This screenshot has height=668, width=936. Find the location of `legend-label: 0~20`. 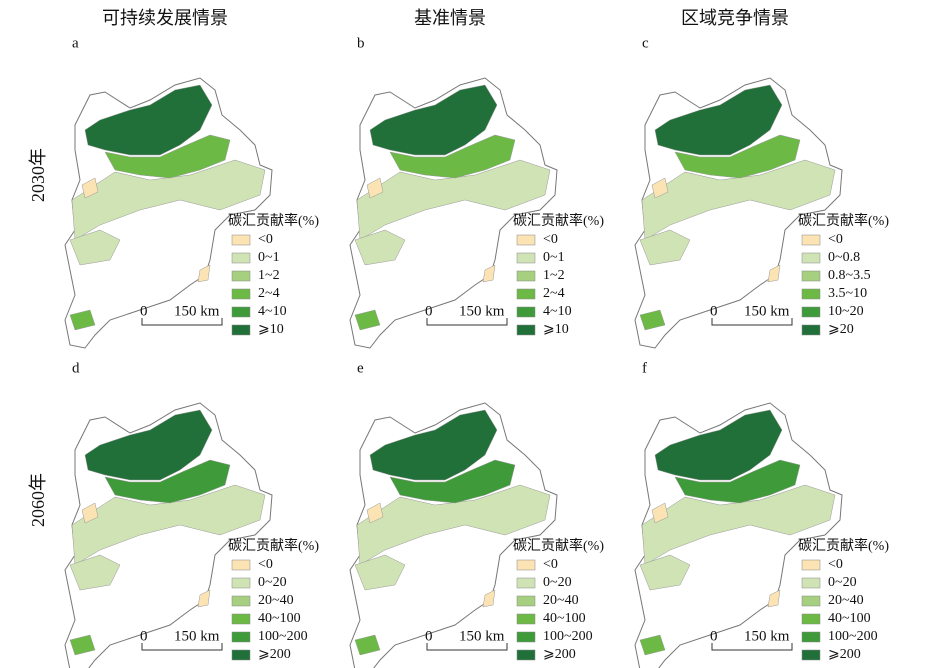

legend-label: 0~20 is located at coordinates (557, 582).